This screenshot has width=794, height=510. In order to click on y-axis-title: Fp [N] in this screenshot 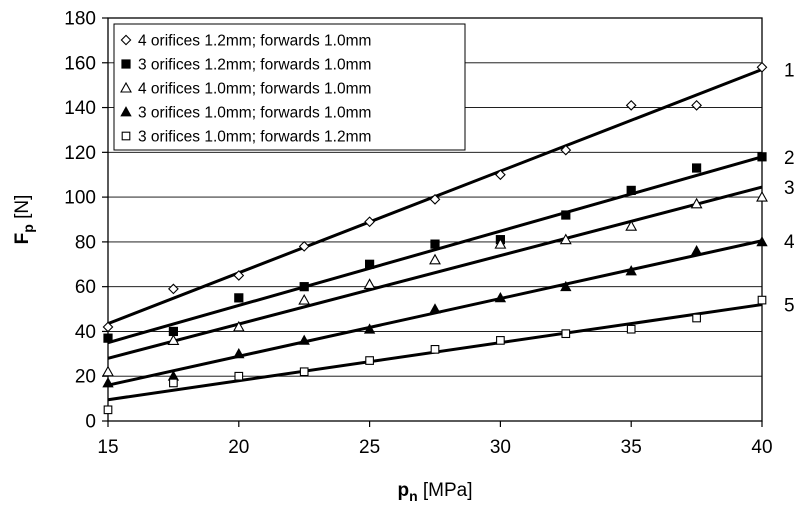, I will do `click(24, 220)`.